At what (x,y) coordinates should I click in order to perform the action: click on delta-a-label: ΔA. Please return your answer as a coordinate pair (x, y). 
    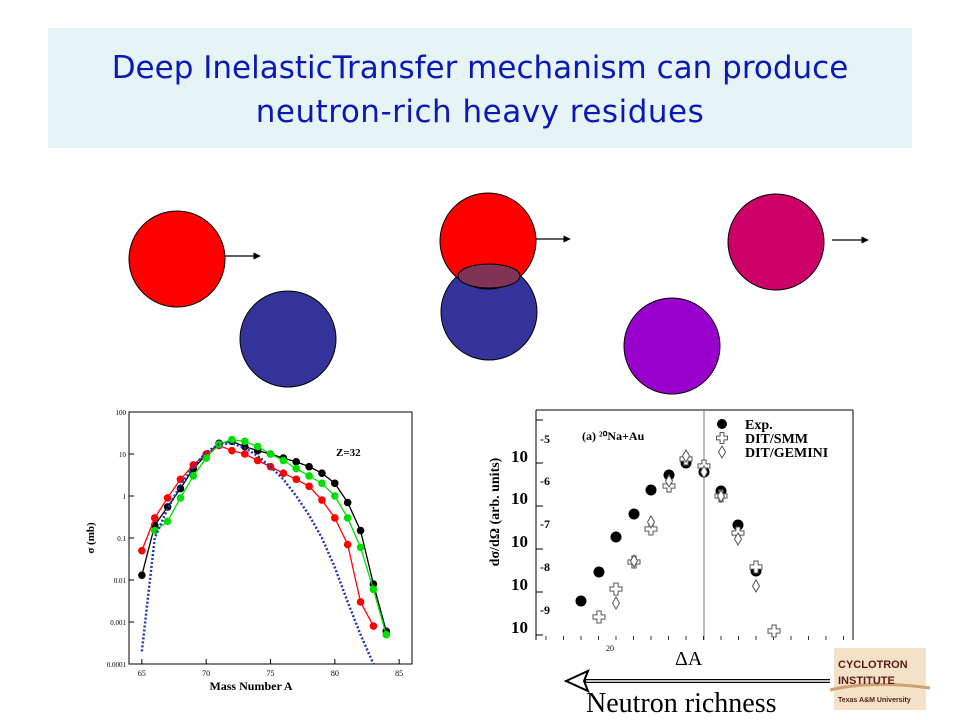
    Looking at the image, I should click on (689, 659).